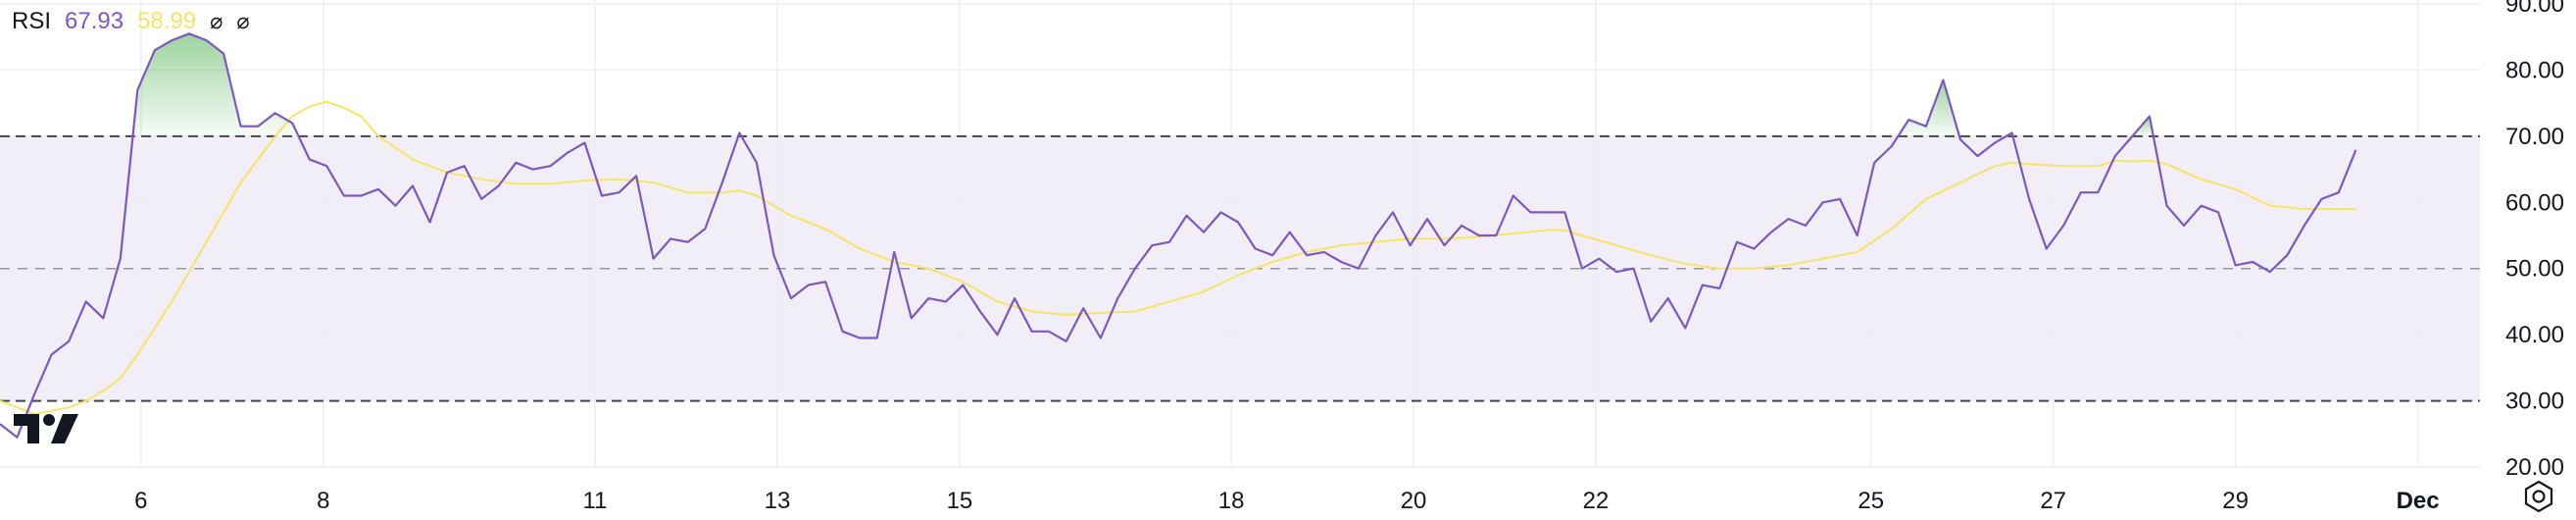 The height and width of the screenshot is (520, 2576). What do you see at coordinates (2534, 335) in the screenshot?
I see `y-tick-label: 40.00` at bounding box center [2534, 335].